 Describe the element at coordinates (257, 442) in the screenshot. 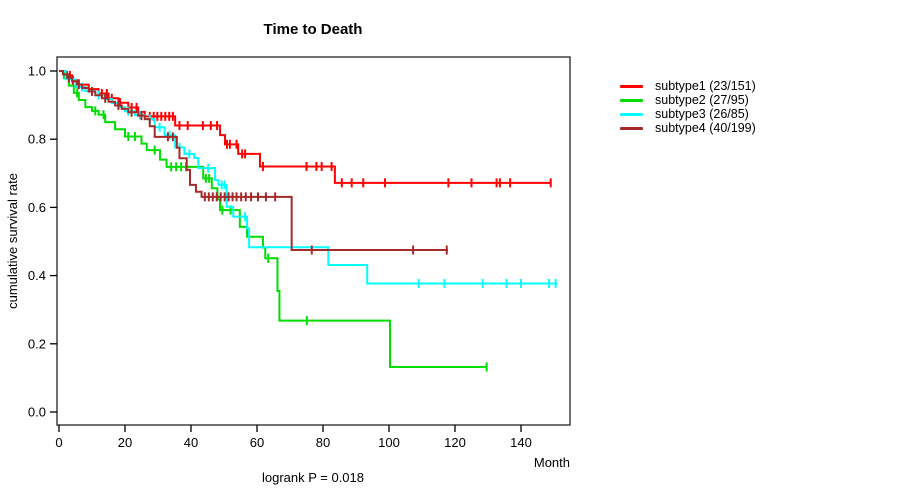

I see `x-tick-label: 60` at that location.